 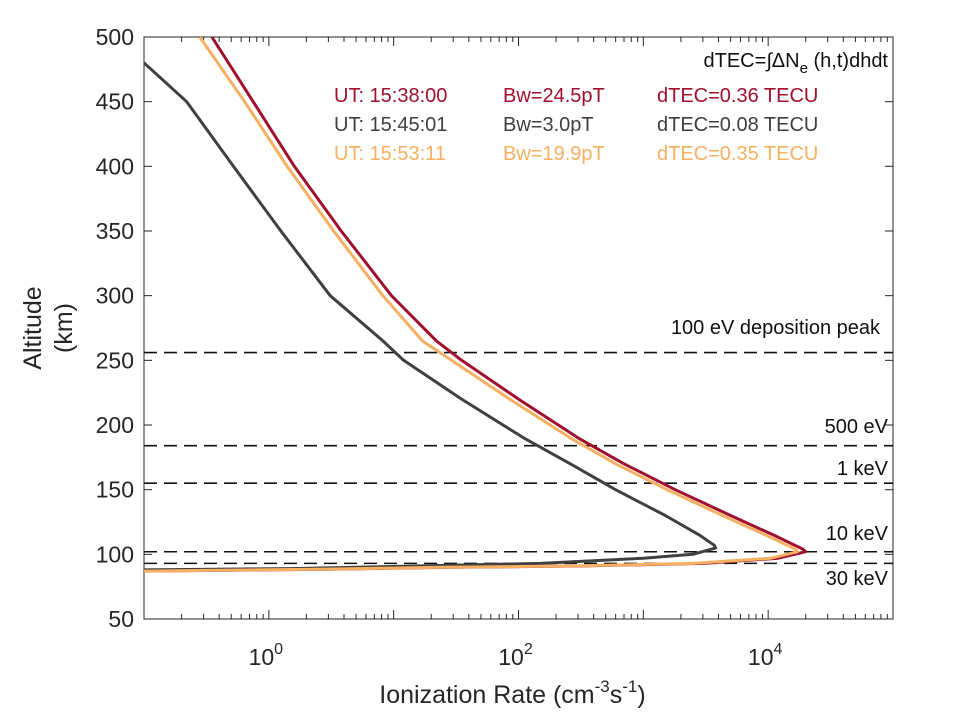 I want to click on legend-bw: Bw=3.0pT, so click(x=548, y=125).